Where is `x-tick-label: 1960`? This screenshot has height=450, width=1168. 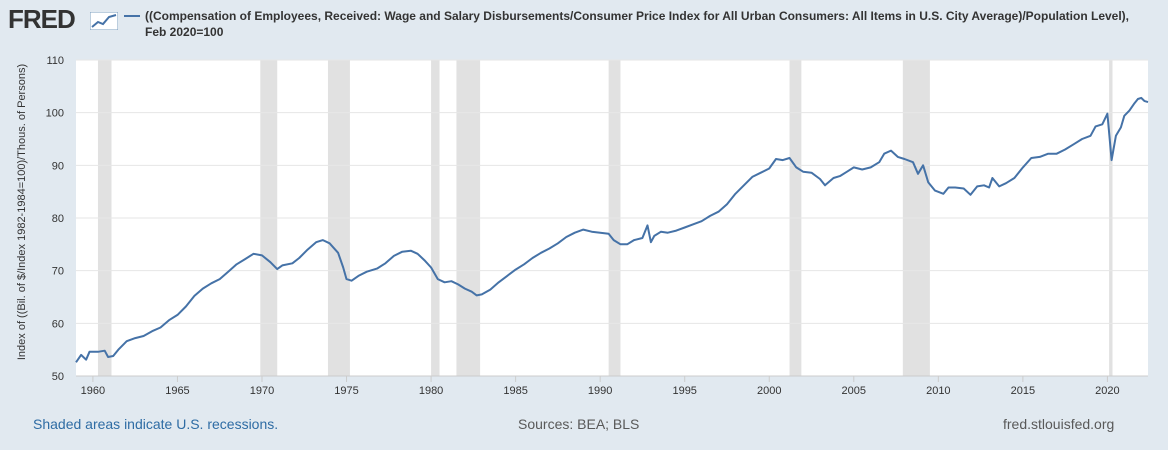
x-tick-label: 1960 is located at coordinates (93, 391).